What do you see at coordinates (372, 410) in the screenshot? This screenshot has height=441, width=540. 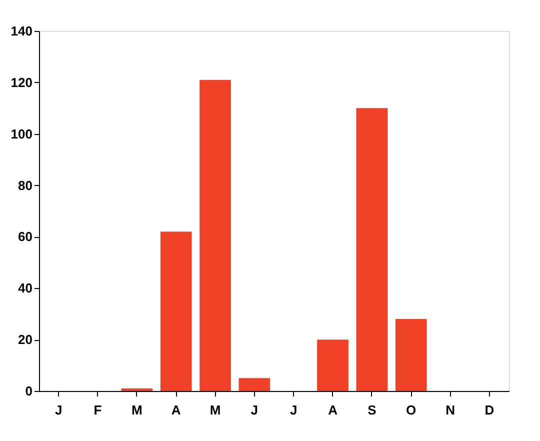 I see `x-tick-label: S` at bounding box center [372, 410].